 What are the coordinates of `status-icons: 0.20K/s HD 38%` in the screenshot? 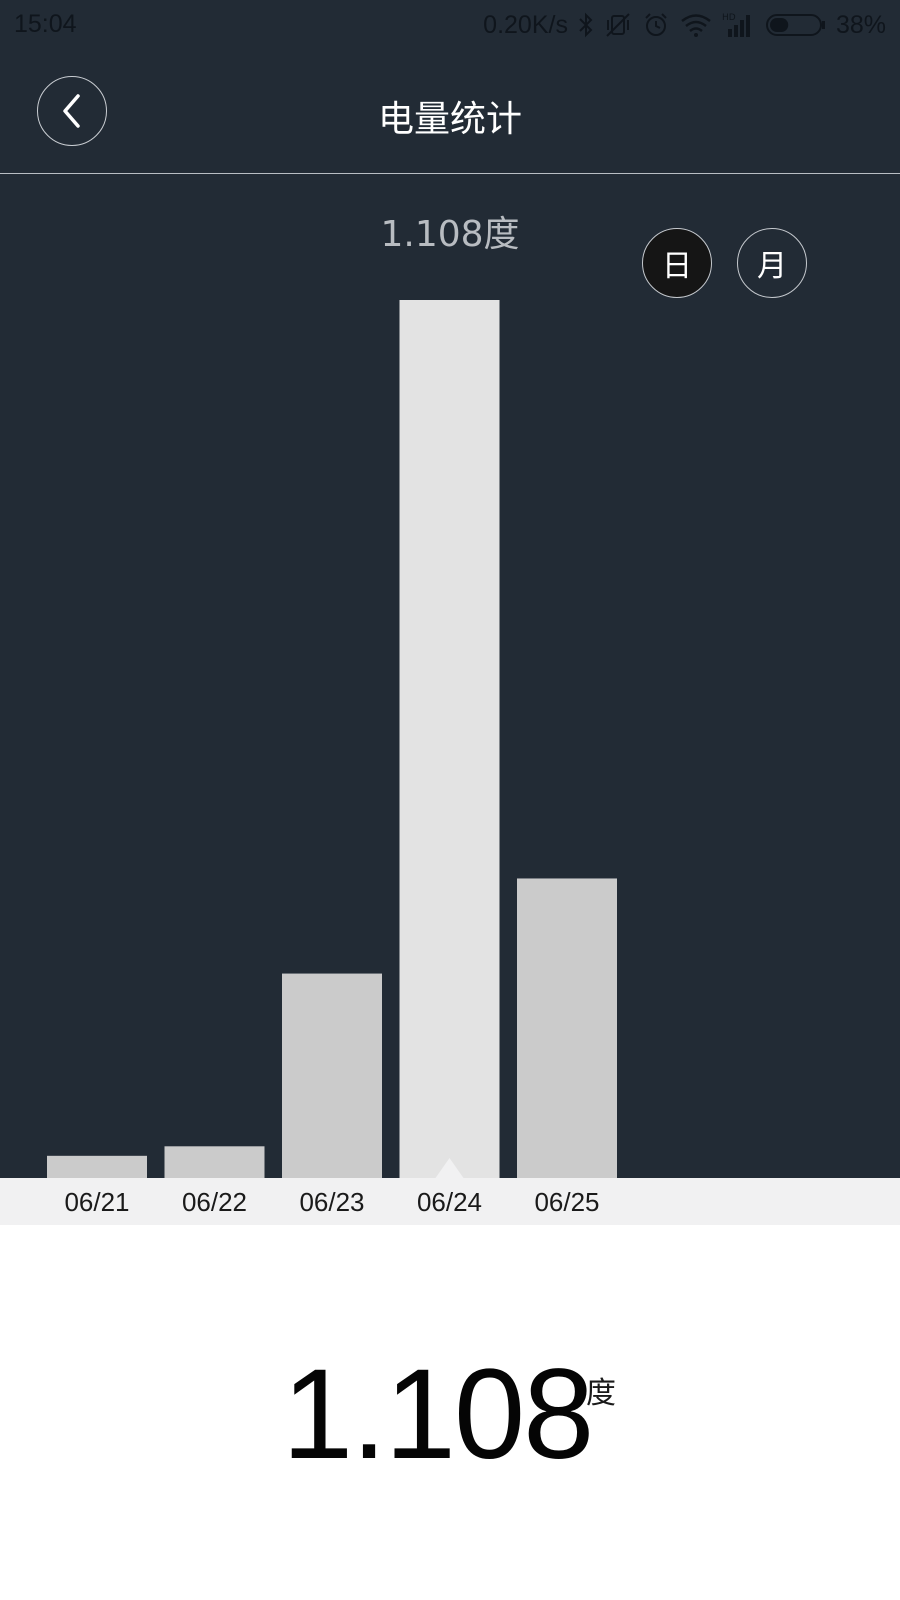 It's located at (684, 25).